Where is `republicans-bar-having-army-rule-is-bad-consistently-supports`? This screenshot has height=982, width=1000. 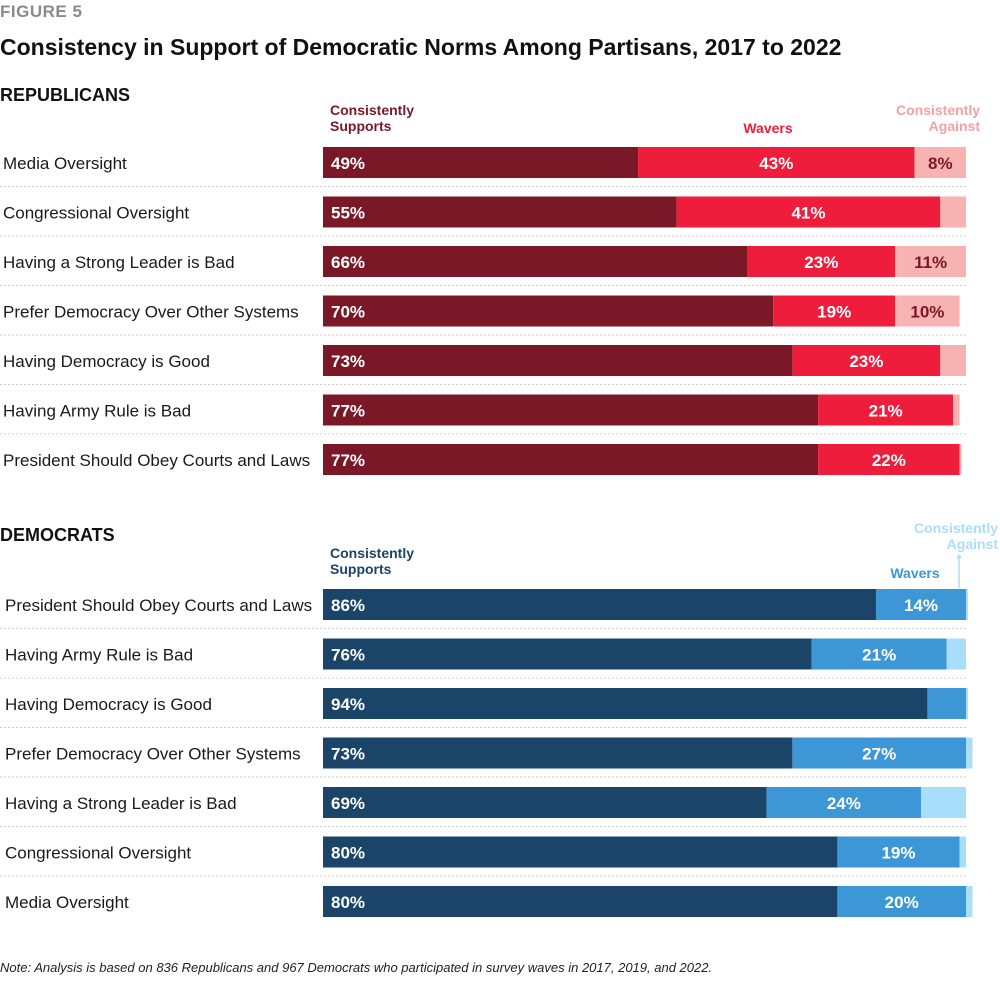 republicans-bar-having-army-rule-is-bad-consistently-supports is located at coordinates (571, 410).